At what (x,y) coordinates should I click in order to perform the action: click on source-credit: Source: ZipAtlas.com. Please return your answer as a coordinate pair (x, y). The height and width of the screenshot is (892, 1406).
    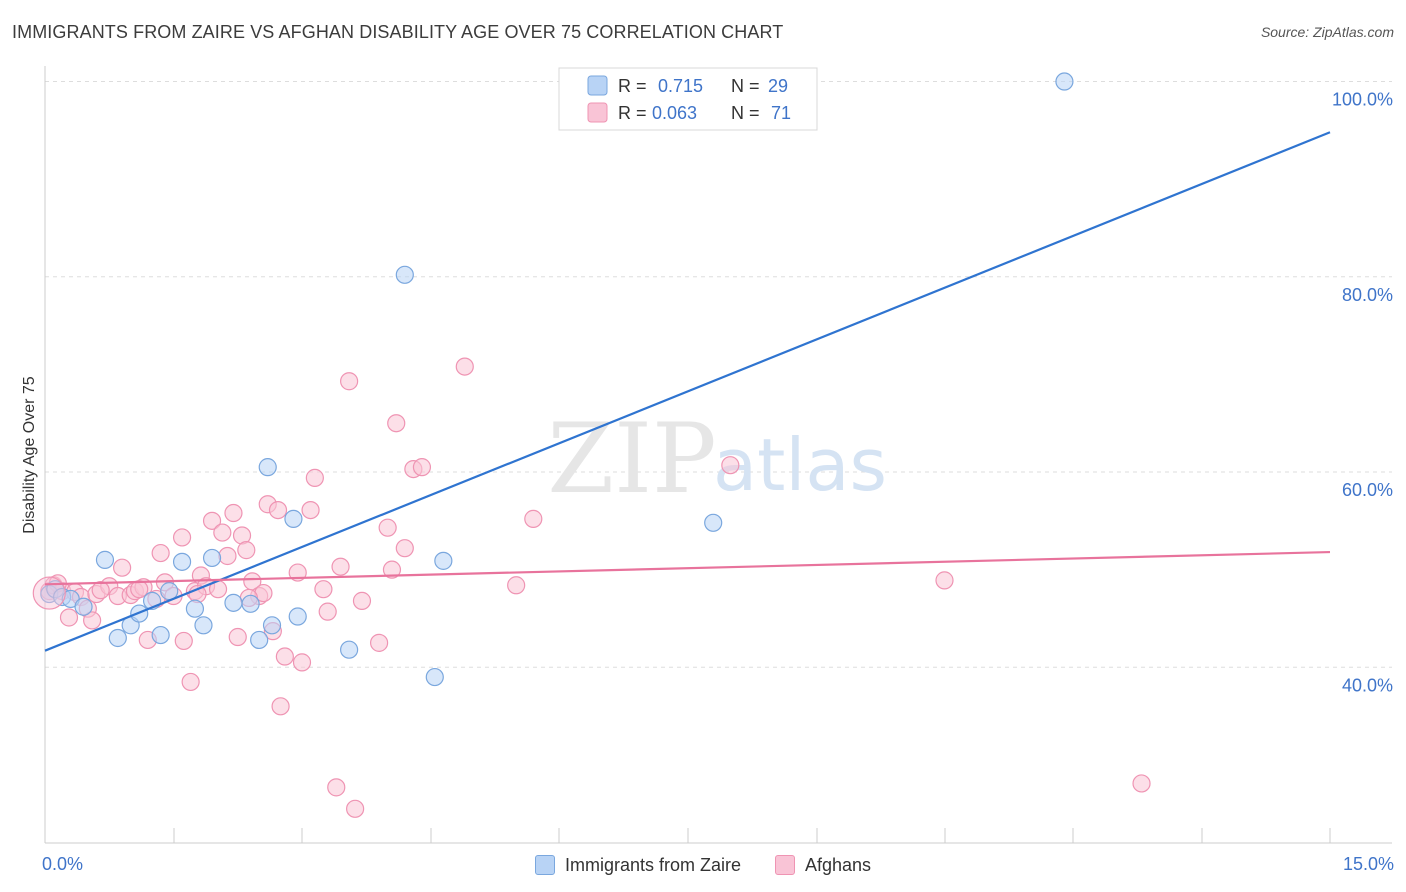
    Looking at the image, I should click on (1327, 32).